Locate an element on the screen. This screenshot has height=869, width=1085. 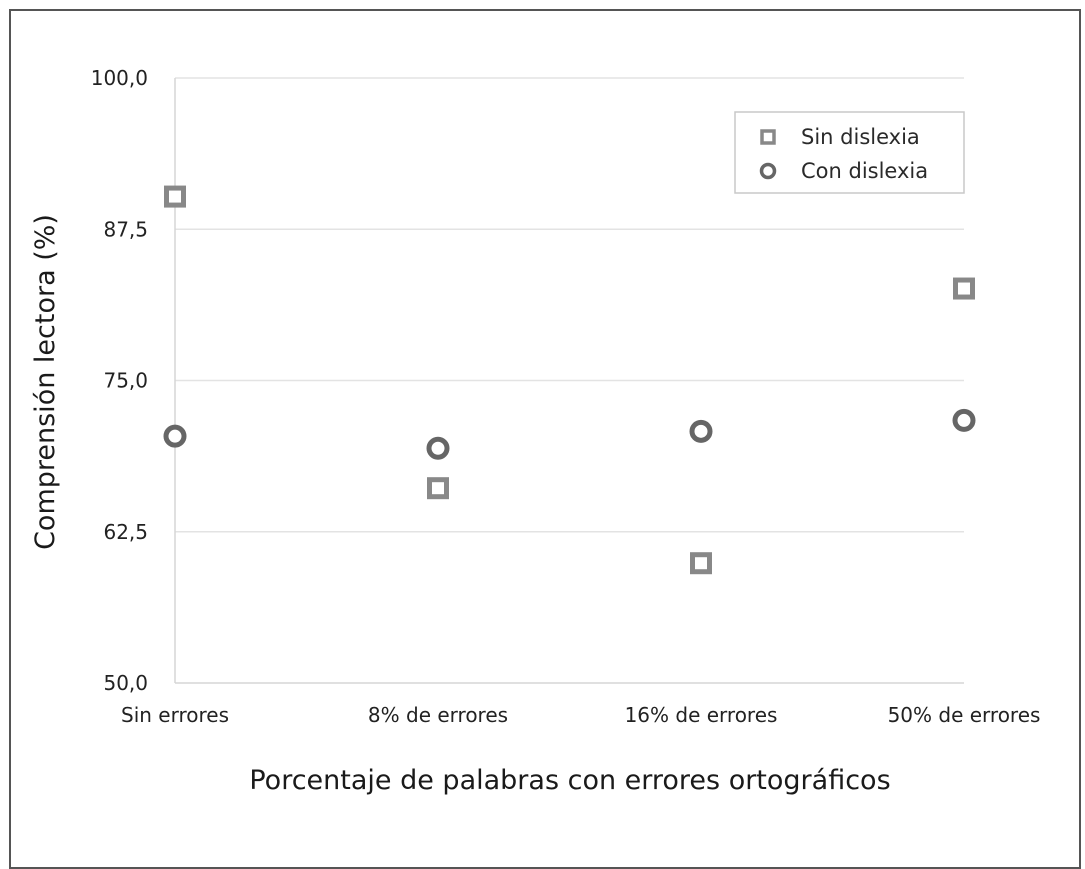
y-axis-title: Comprensión lectora (%) is located at coordinates (45, 382).